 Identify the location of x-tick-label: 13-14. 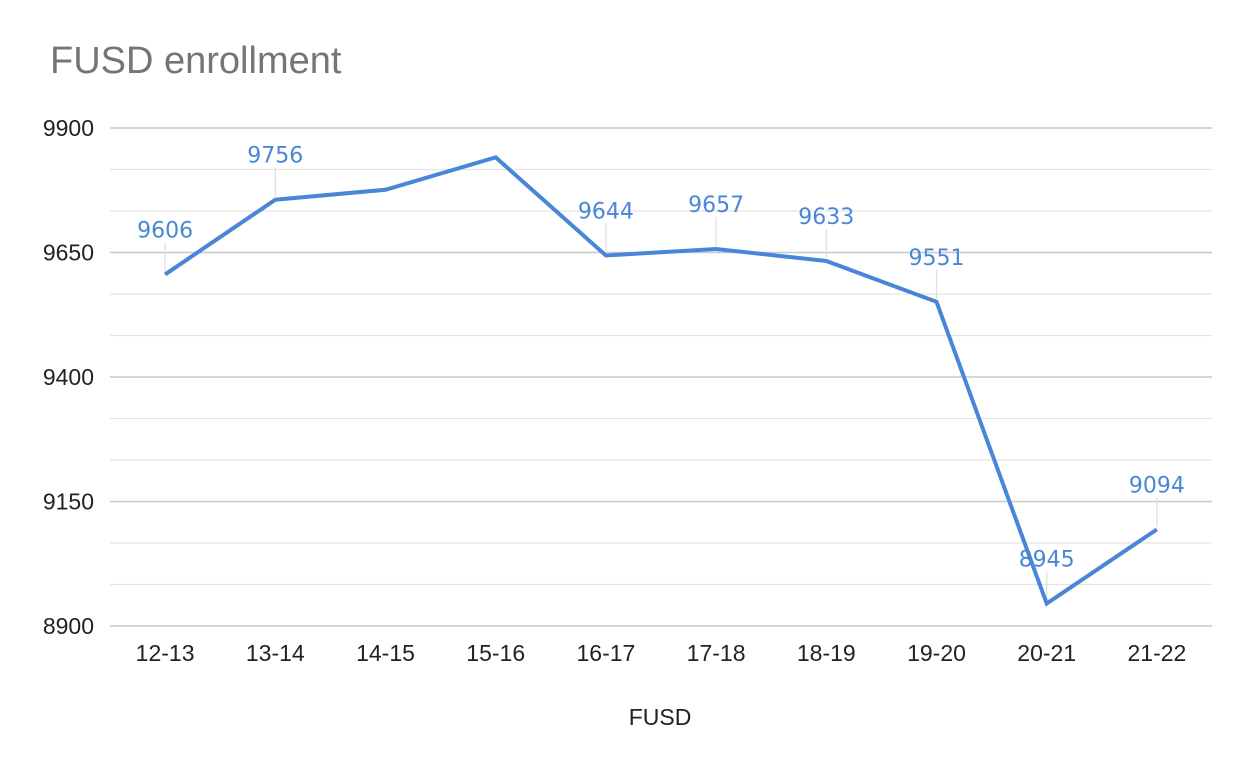
(275, 653).